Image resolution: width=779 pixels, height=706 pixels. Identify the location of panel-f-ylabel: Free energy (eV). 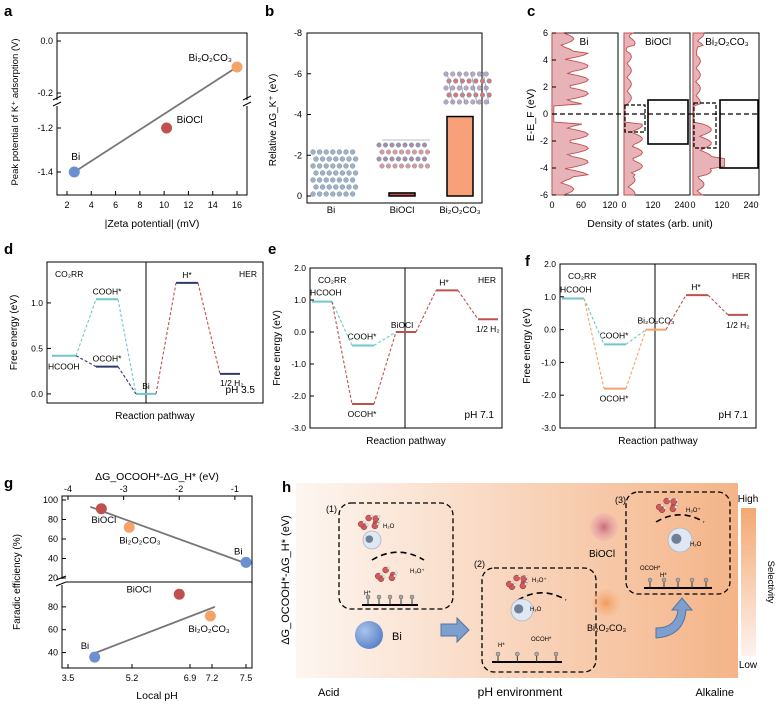
(527, 346).